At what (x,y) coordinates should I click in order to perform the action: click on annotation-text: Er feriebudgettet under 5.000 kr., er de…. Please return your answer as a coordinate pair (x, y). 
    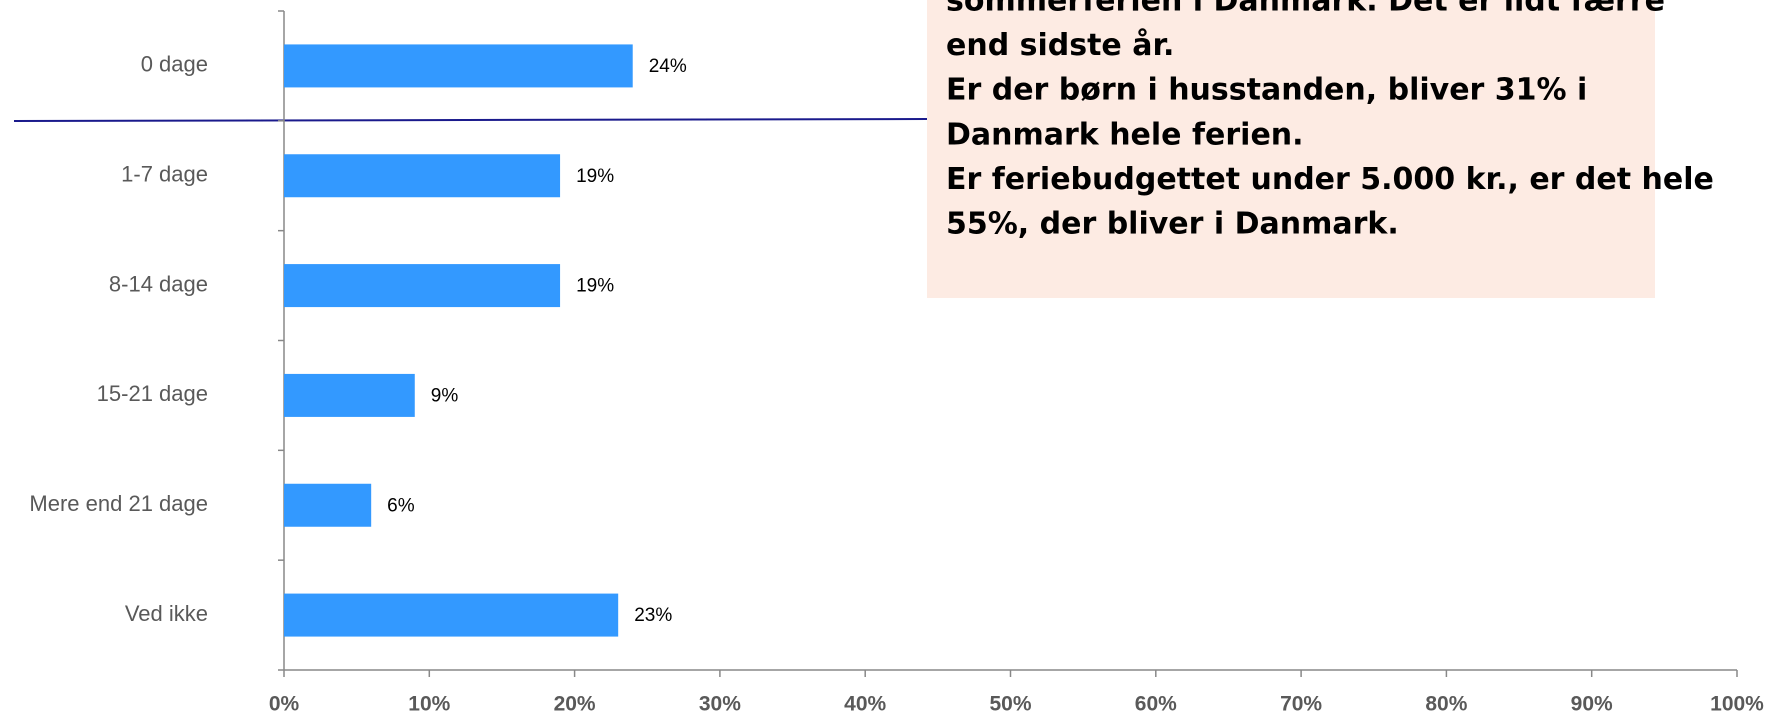
    Looking at the image, I should click on (1330, 179).